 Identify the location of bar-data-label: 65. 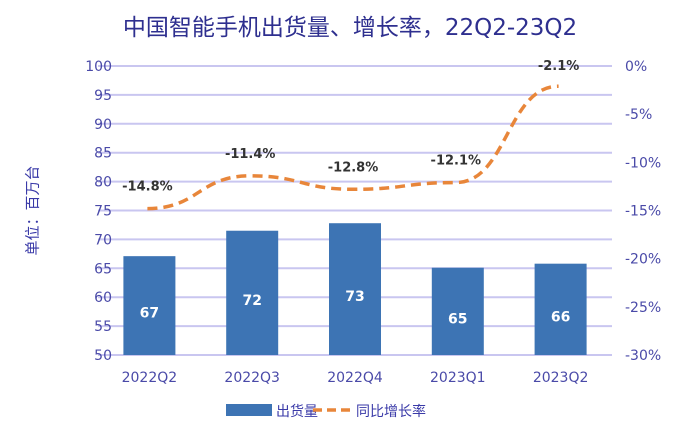
(457, 319).